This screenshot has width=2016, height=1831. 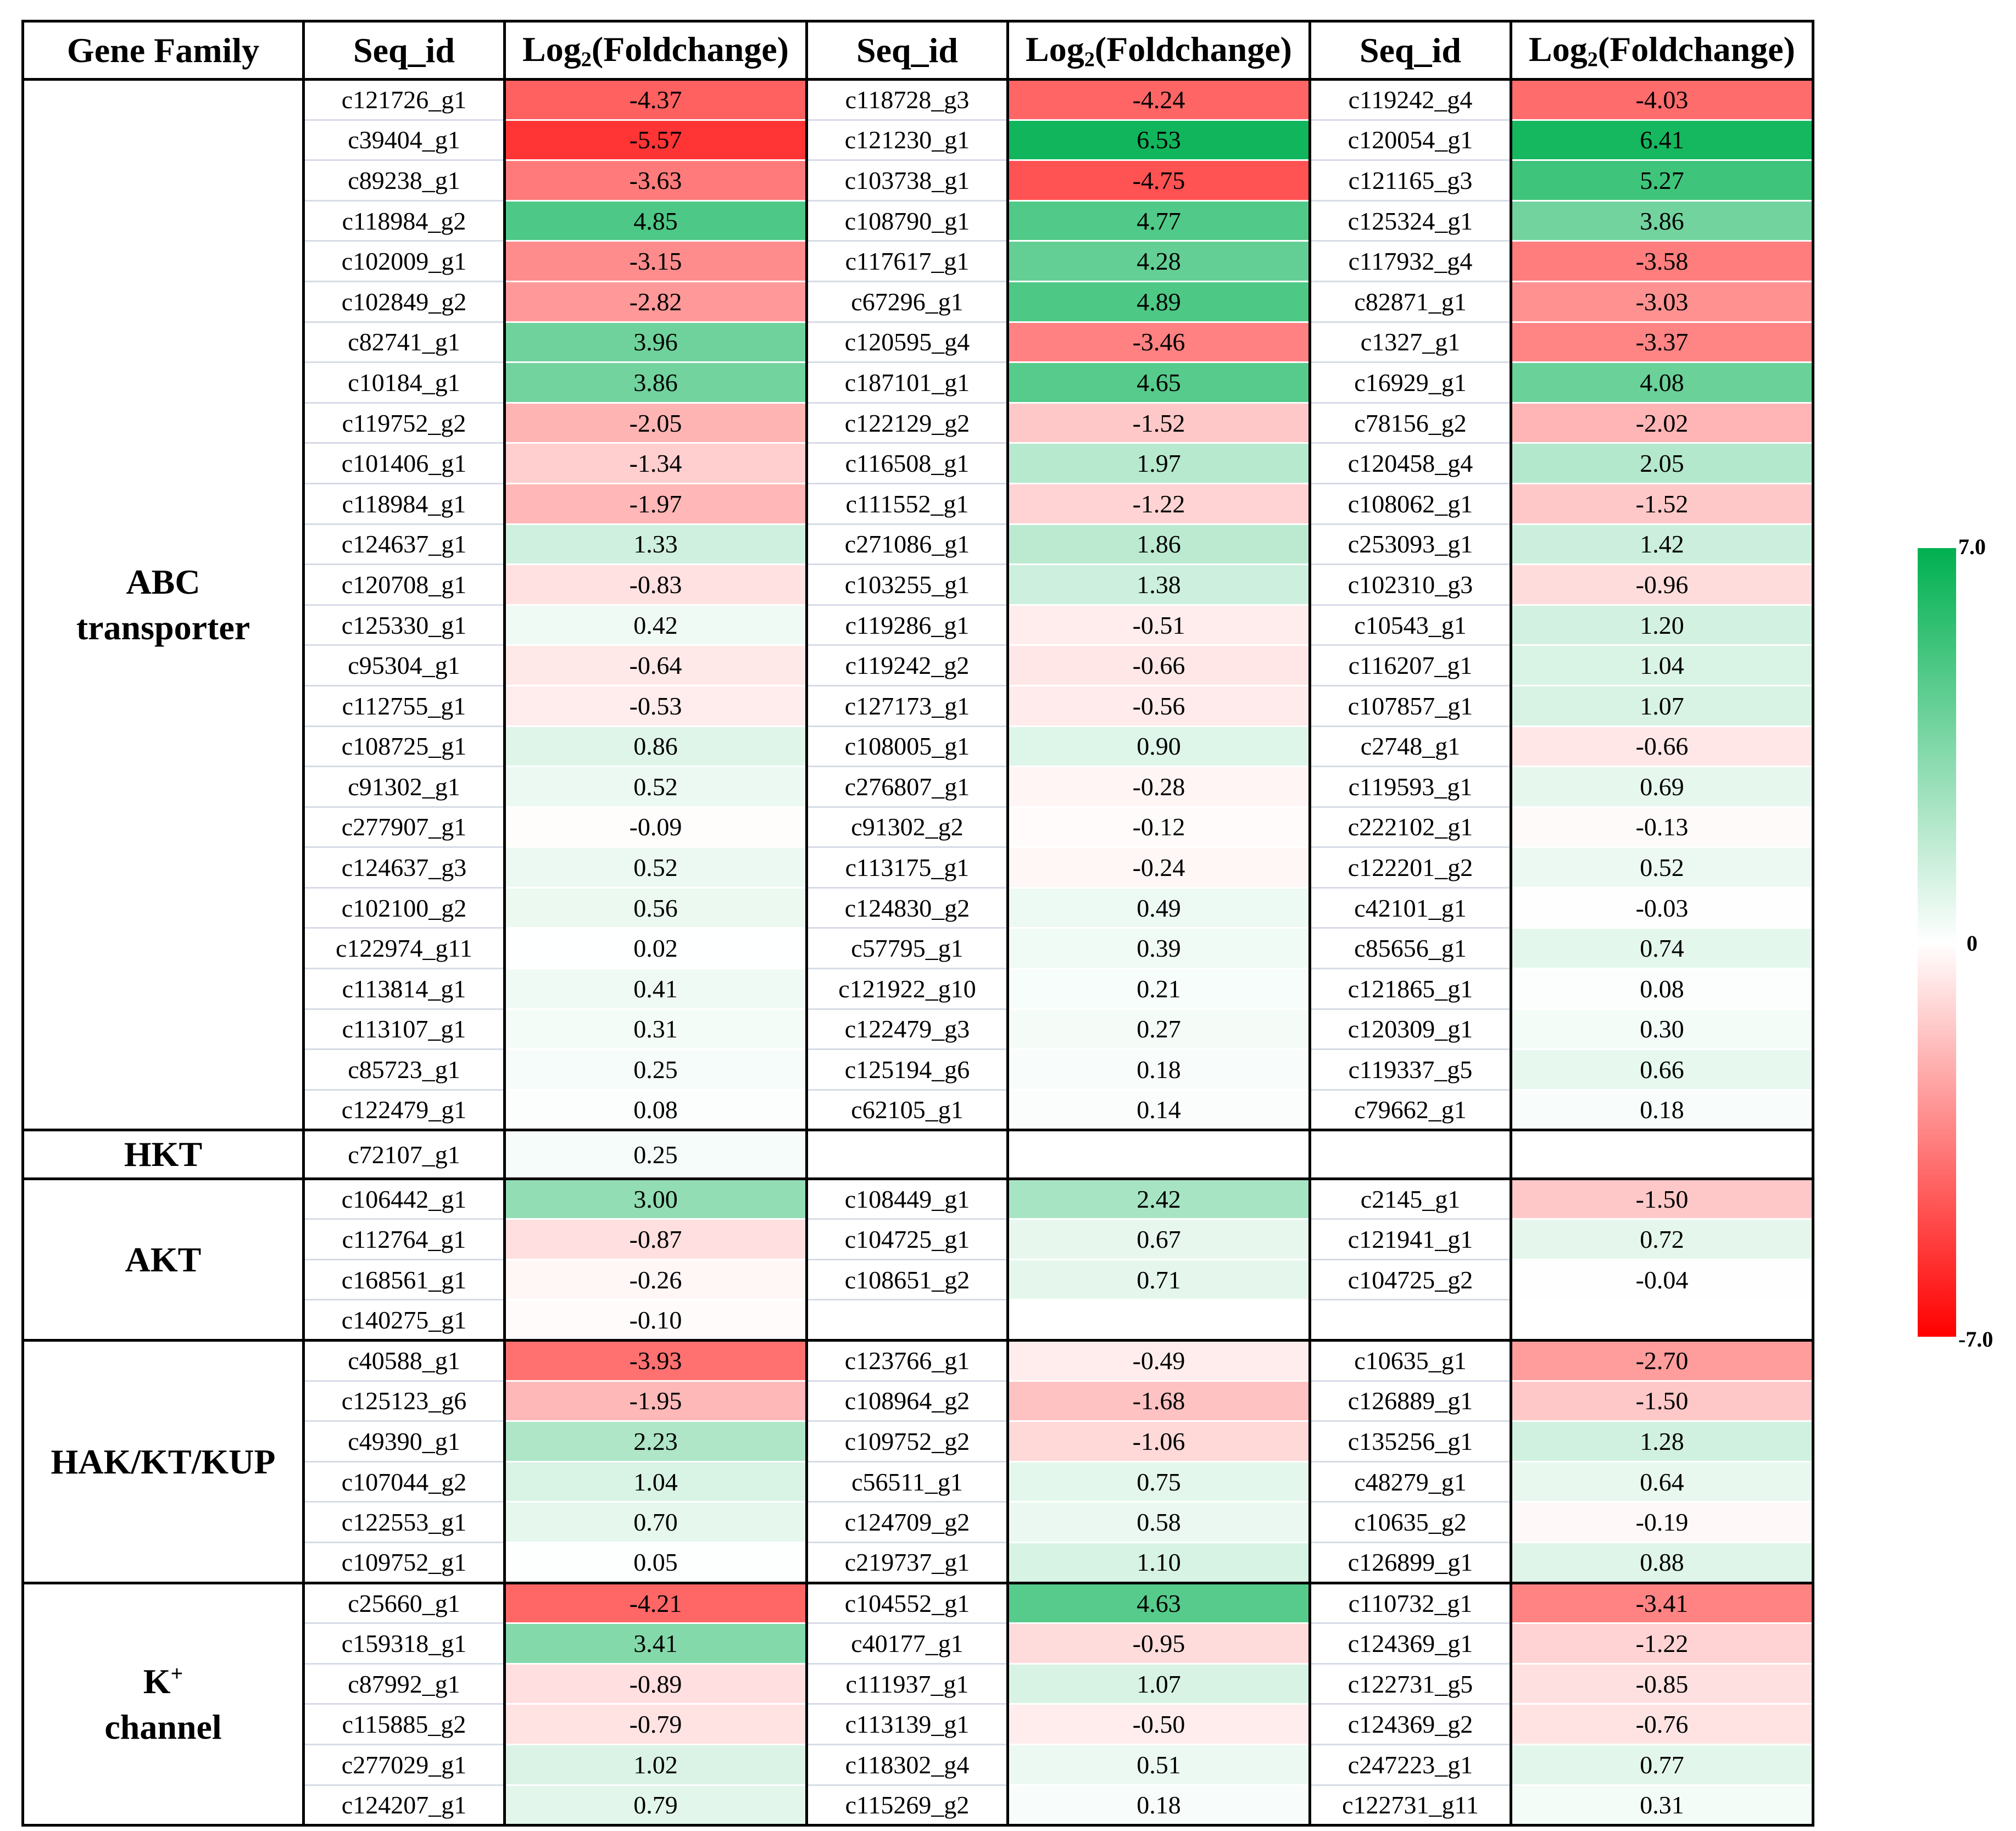 I want to click on fold-change-cell: -3.37, so click(x=1662, y=343).